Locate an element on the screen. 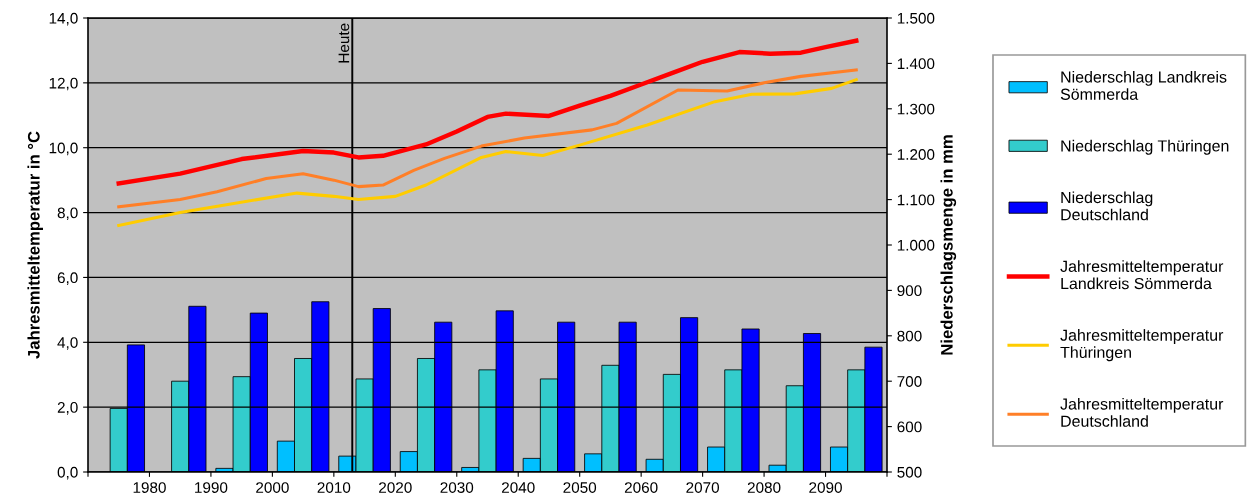  x-tick-label: 2050 is located at coordinates (580, 487).